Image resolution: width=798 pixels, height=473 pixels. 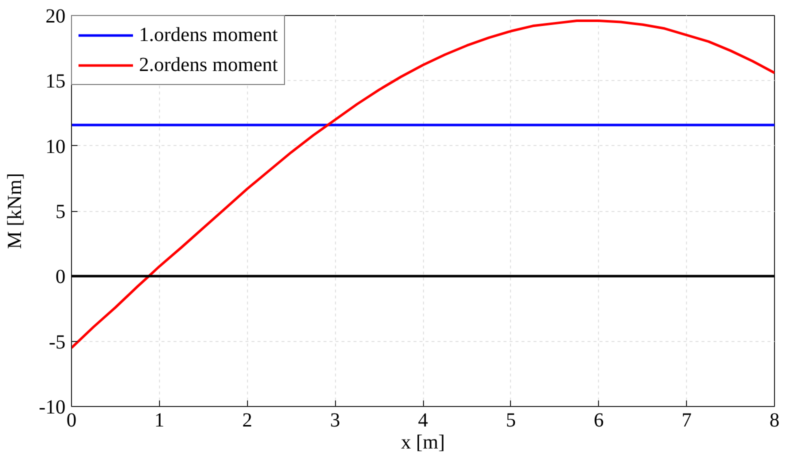 What do you see at coordinates (208, 35) in the screenshot?
I see `legend-label: 1.ordens moment` at bounding box center [208, 35].